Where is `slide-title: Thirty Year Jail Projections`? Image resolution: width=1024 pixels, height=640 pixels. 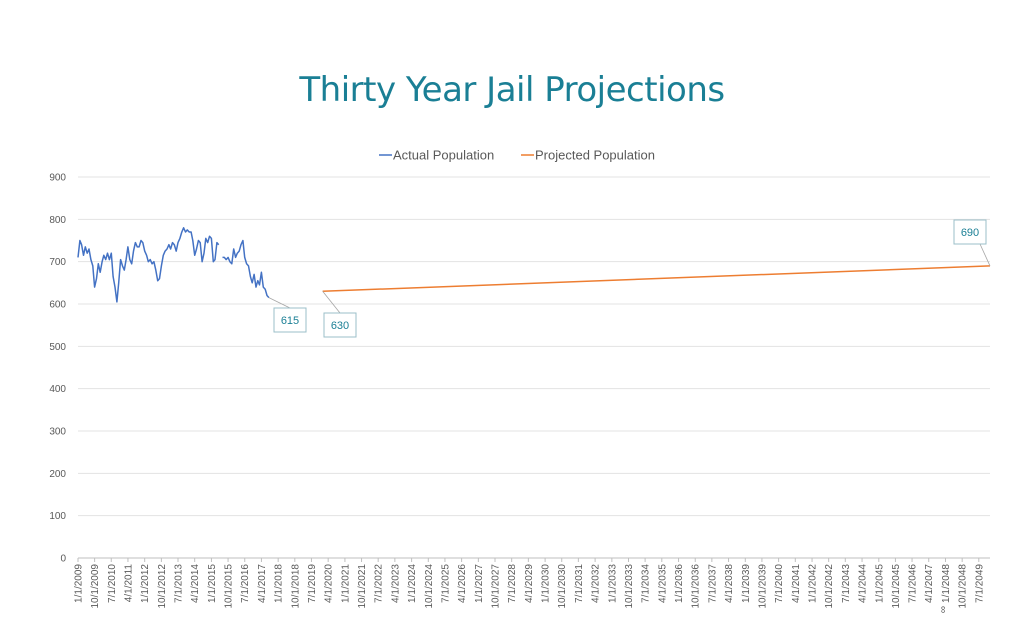 slide-title: Thirty Year Jail Projections is located at coordinates (512, 90).